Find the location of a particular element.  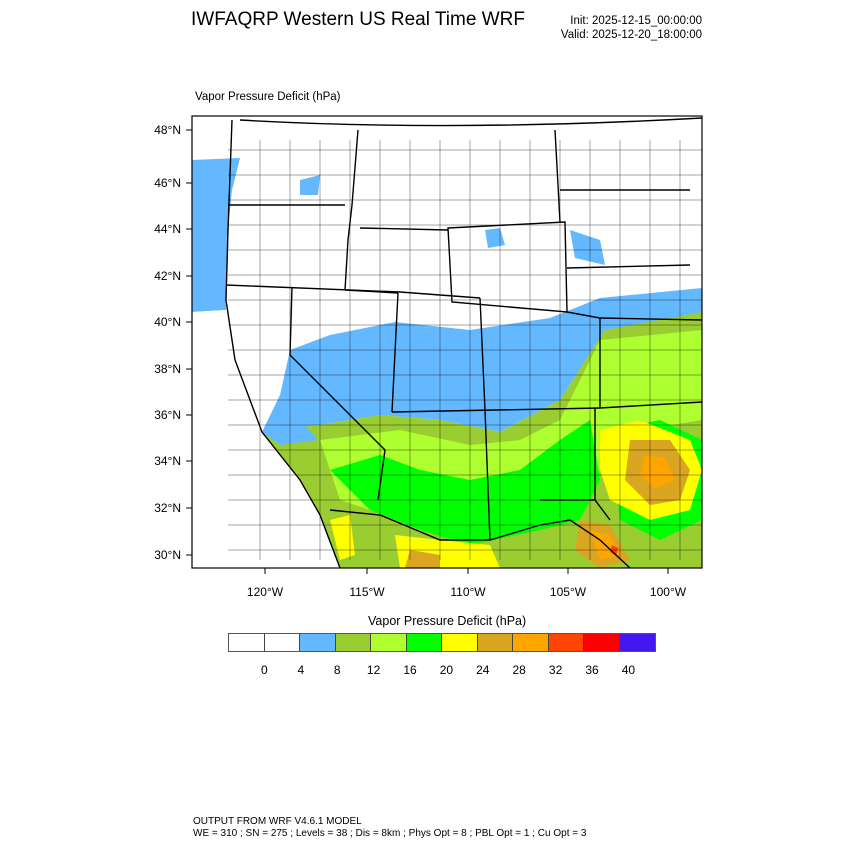

colorbar-label: 16 is located at coordinates (410, 670).